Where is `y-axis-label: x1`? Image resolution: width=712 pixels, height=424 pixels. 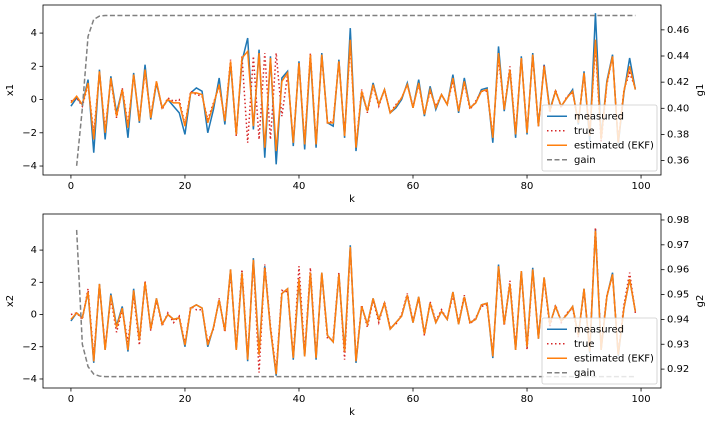
y-axis-label: x1 is located at coordinates (10, 90).